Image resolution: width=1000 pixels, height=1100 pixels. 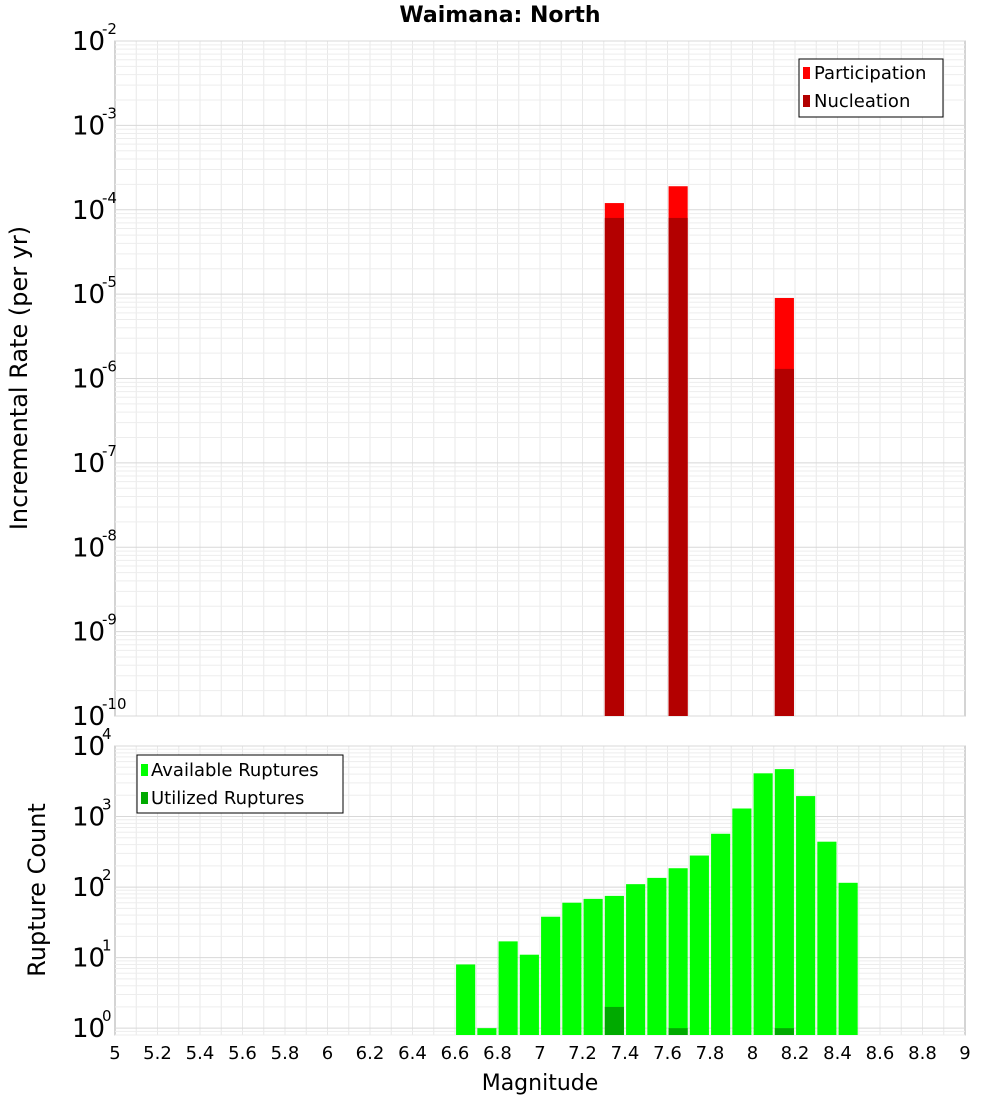 What do you see at coordinates (109, 535) in the screenshot?
I see `rate-y-tick-exponent: -8` at bounding box center [109, 535].